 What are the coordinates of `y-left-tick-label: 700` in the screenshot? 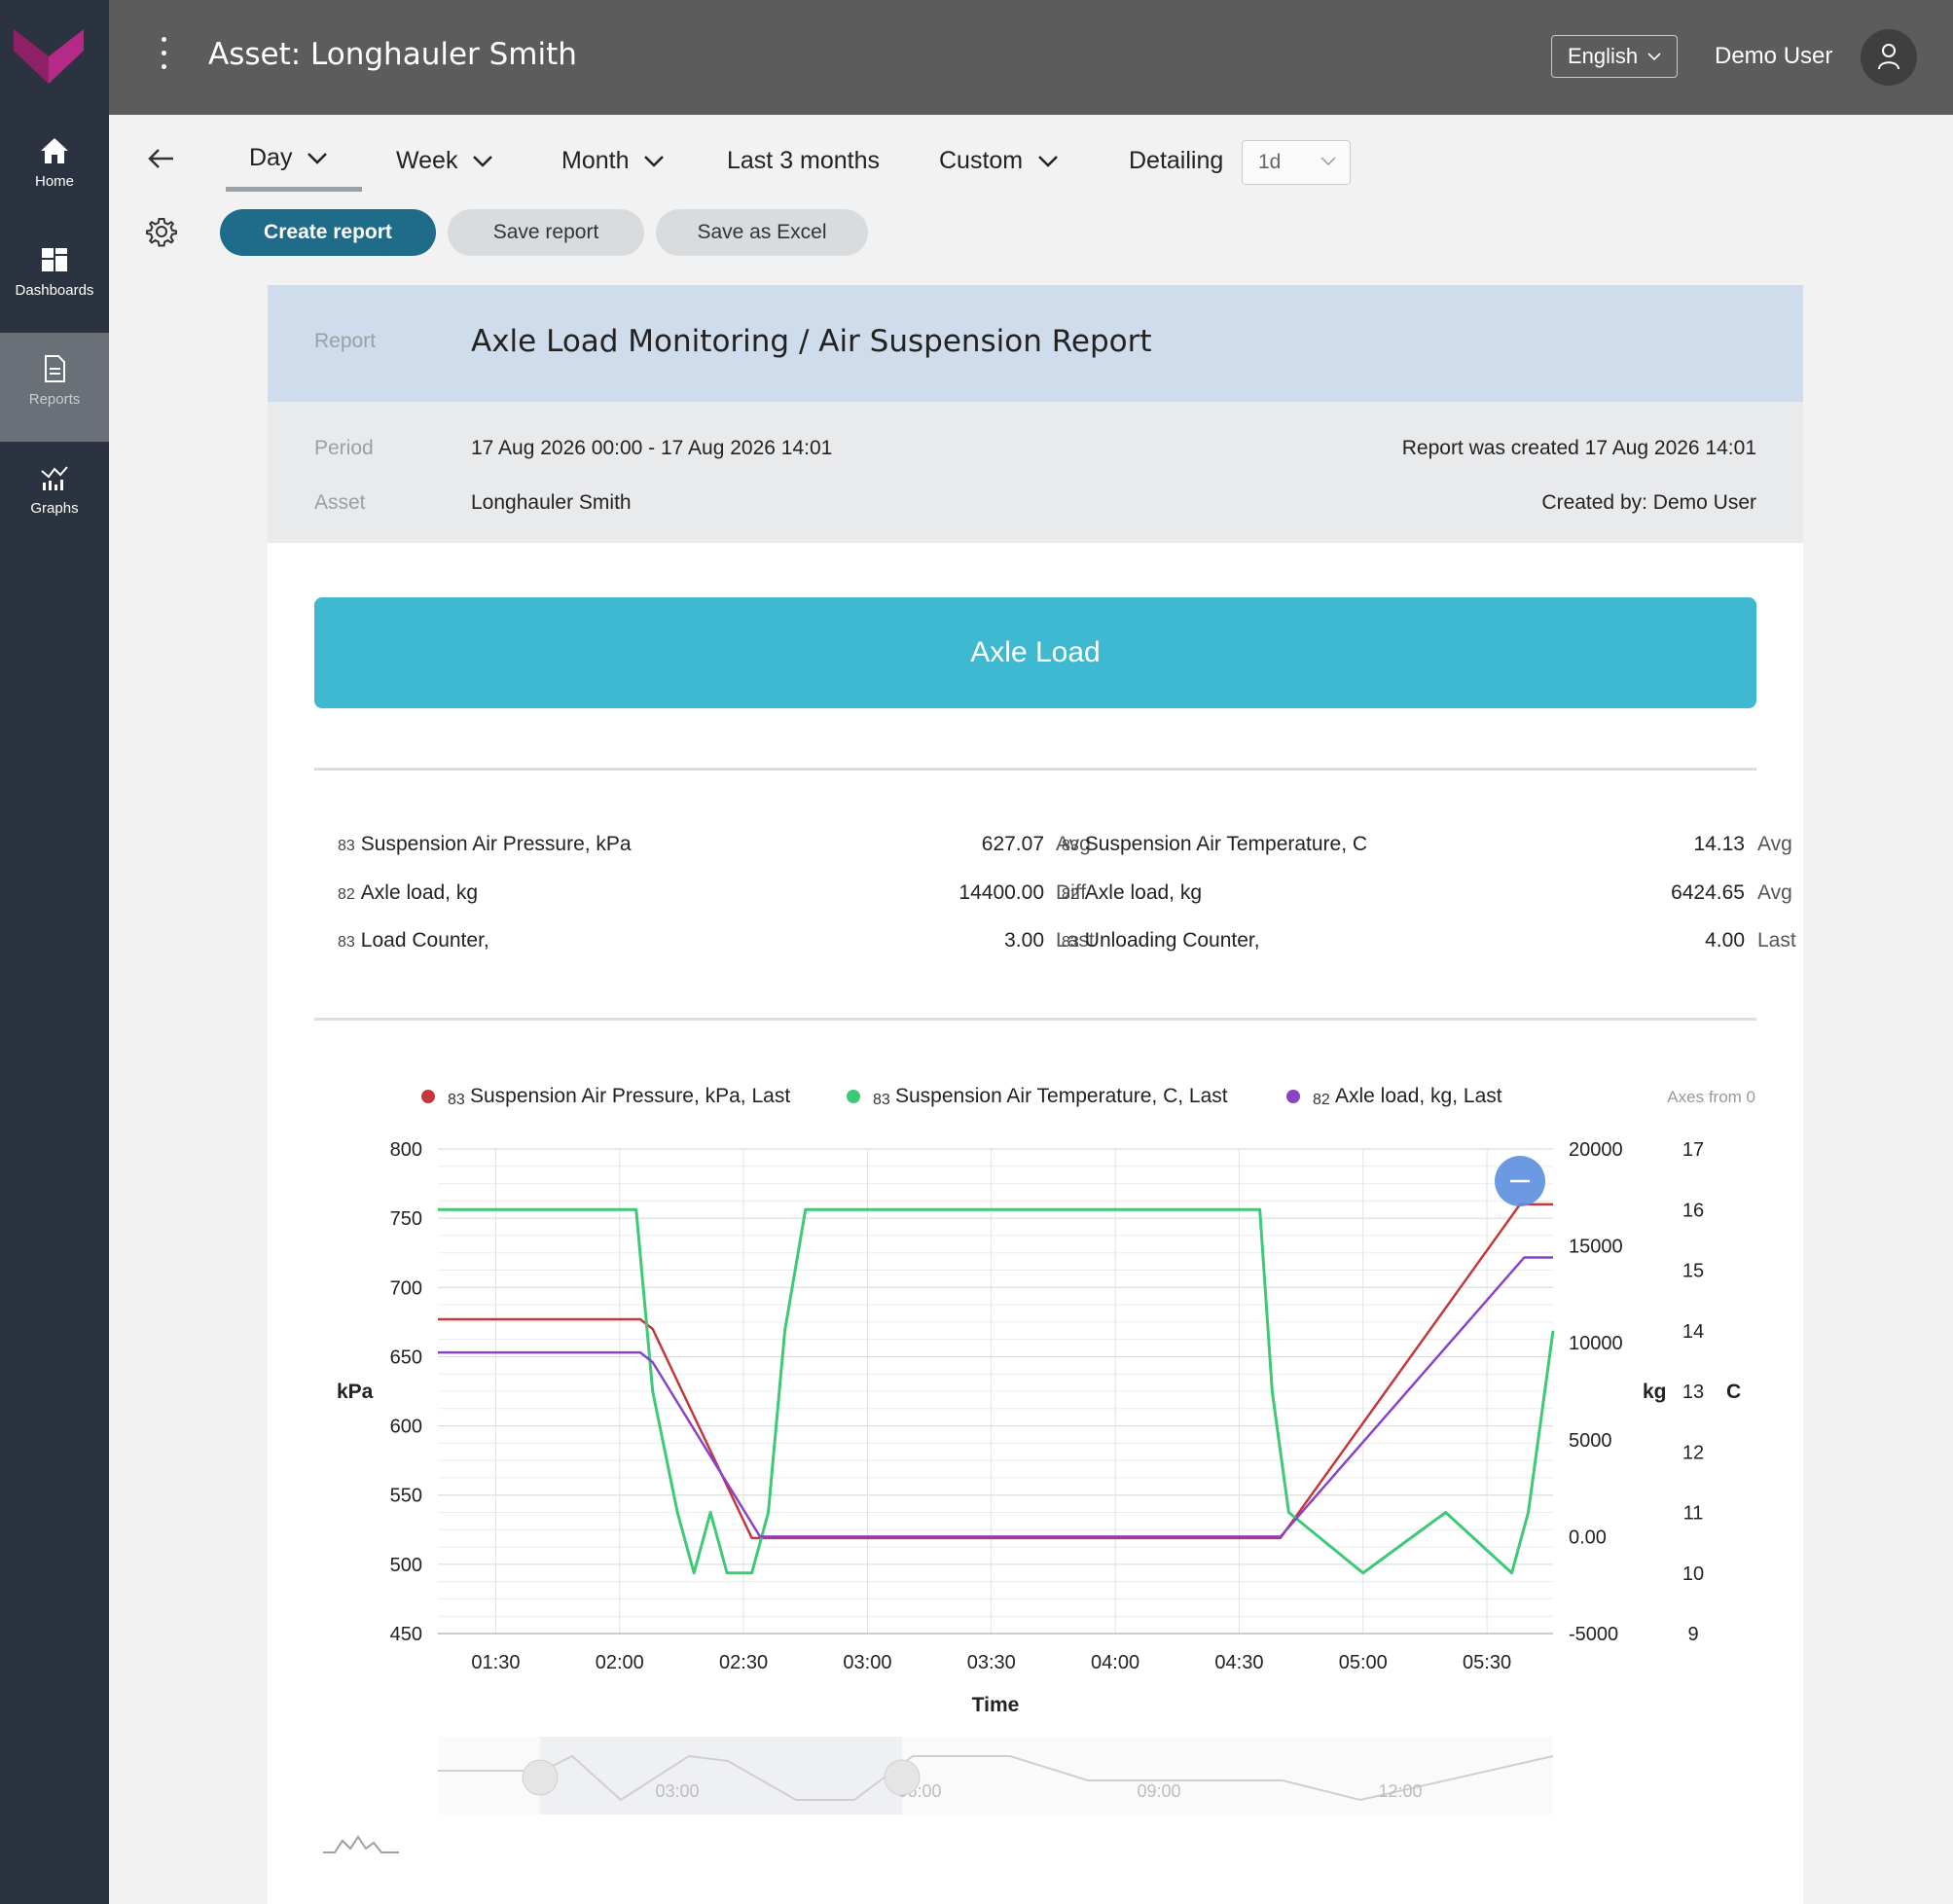 It's located at (406, 1288).